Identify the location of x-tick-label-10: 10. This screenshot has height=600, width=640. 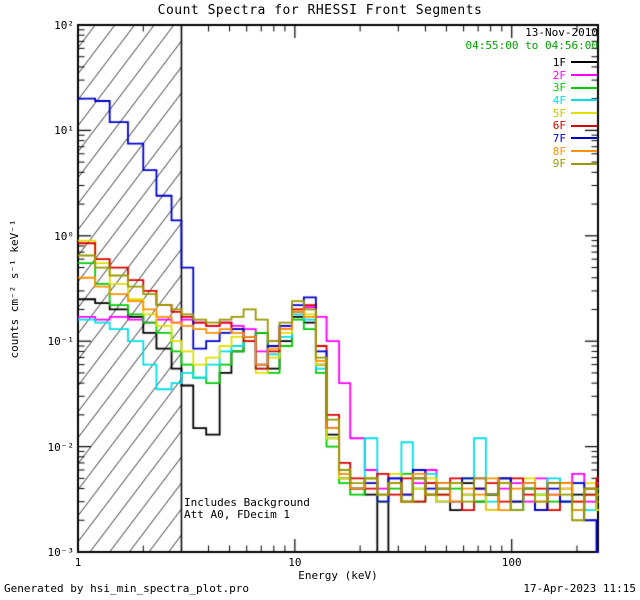
(295, 562).